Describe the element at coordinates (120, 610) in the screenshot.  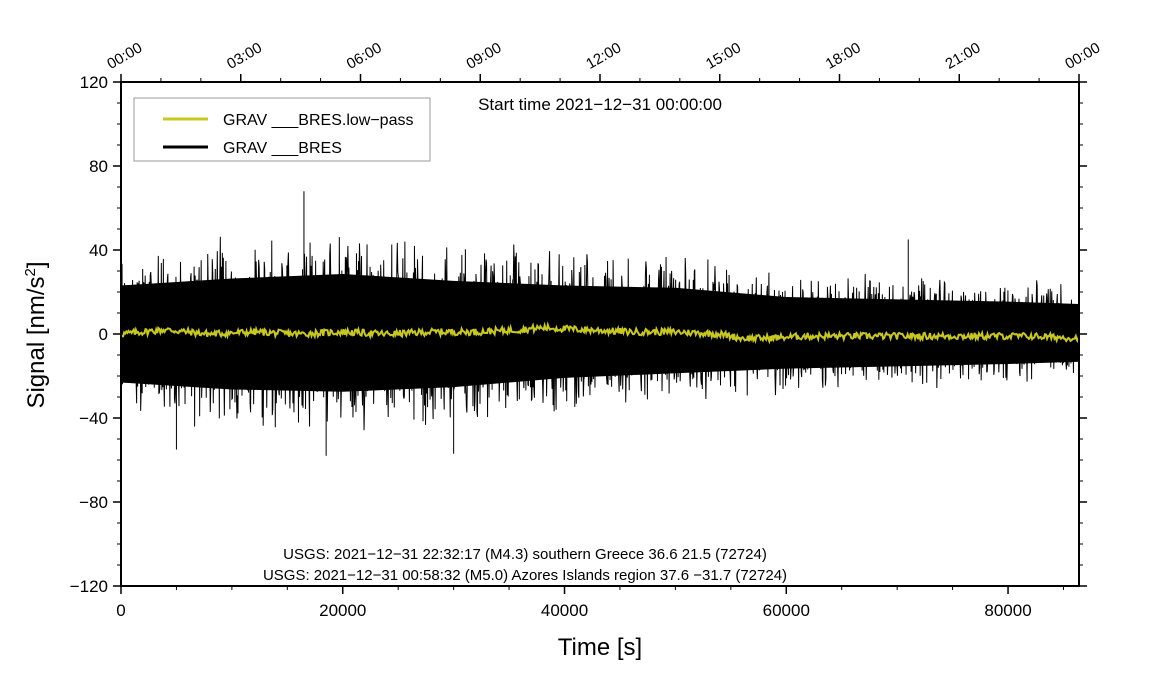
I see `x-tick-label-0: 0` at that location.